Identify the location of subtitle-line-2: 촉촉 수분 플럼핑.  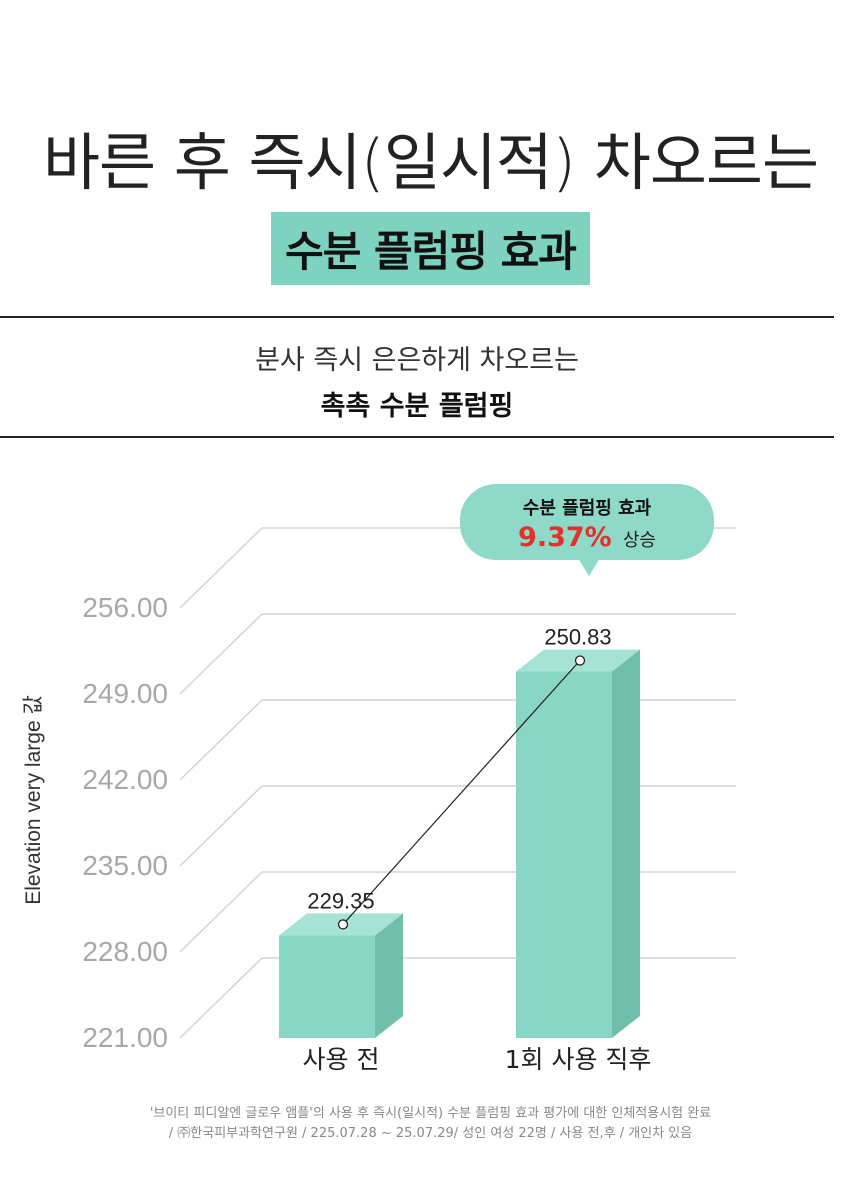
(417, 406).